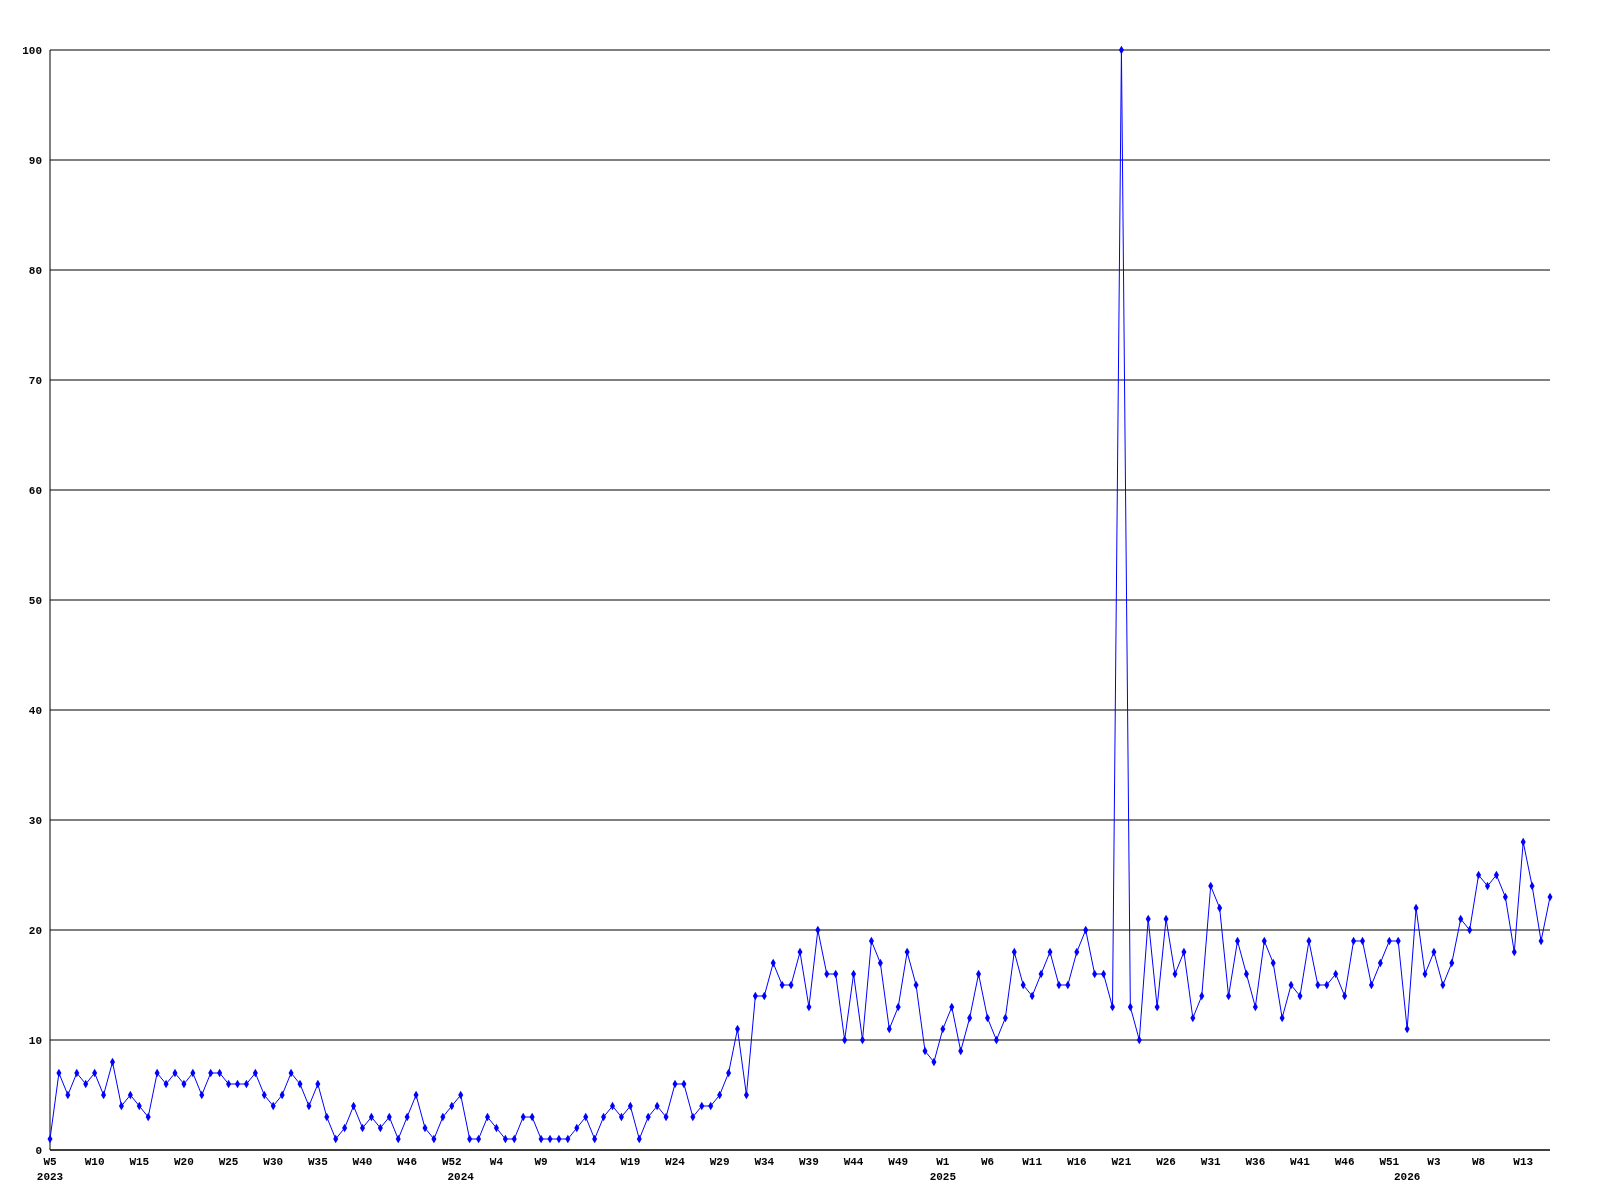  What do you see at coordinates (318, 1162) in the screenshot?
I see `x-tick-label: W35` at bounding box center [318, 1162].